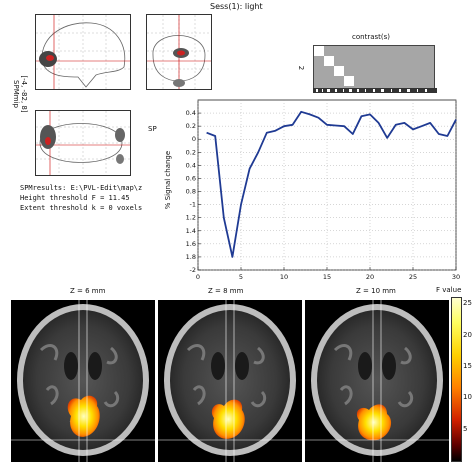  Describe the element at coordinates (413, 277) in the screenshot. I see `x-tick-label: 25` at that location.